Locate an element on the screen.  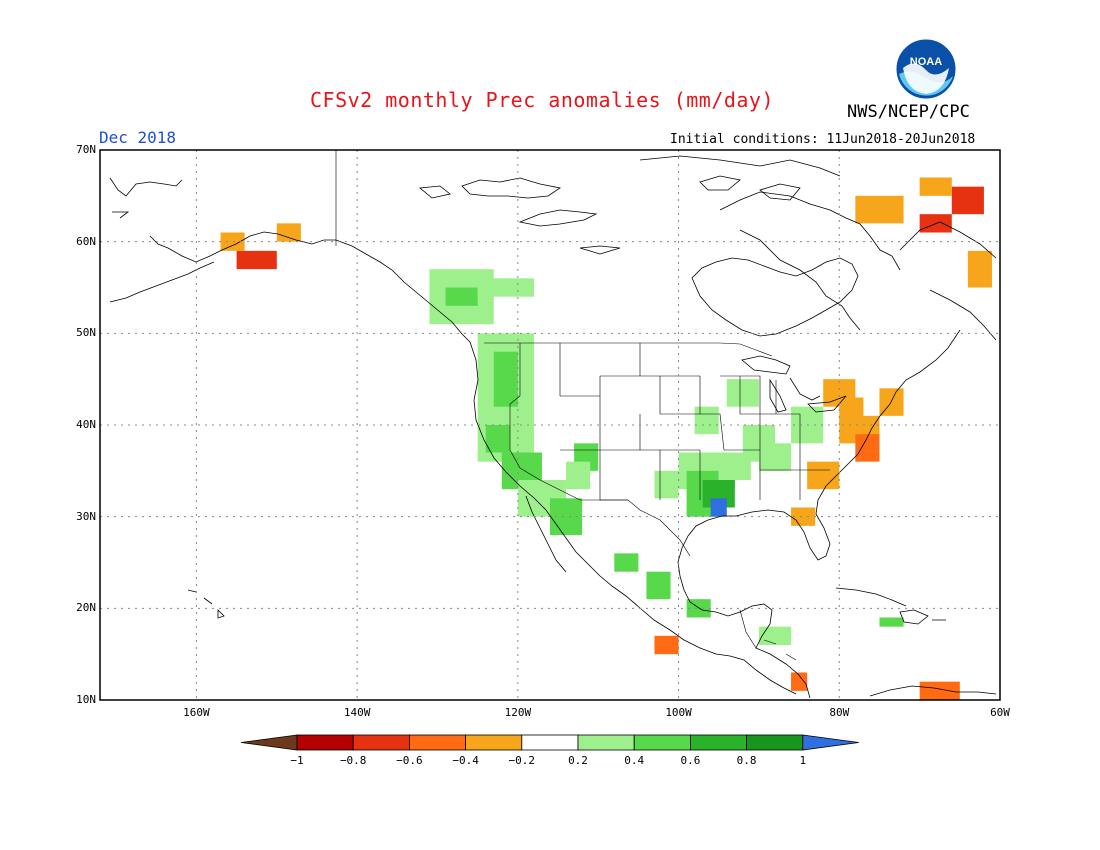
lon-tick-label: 140W is located at coordinates (357, 712).